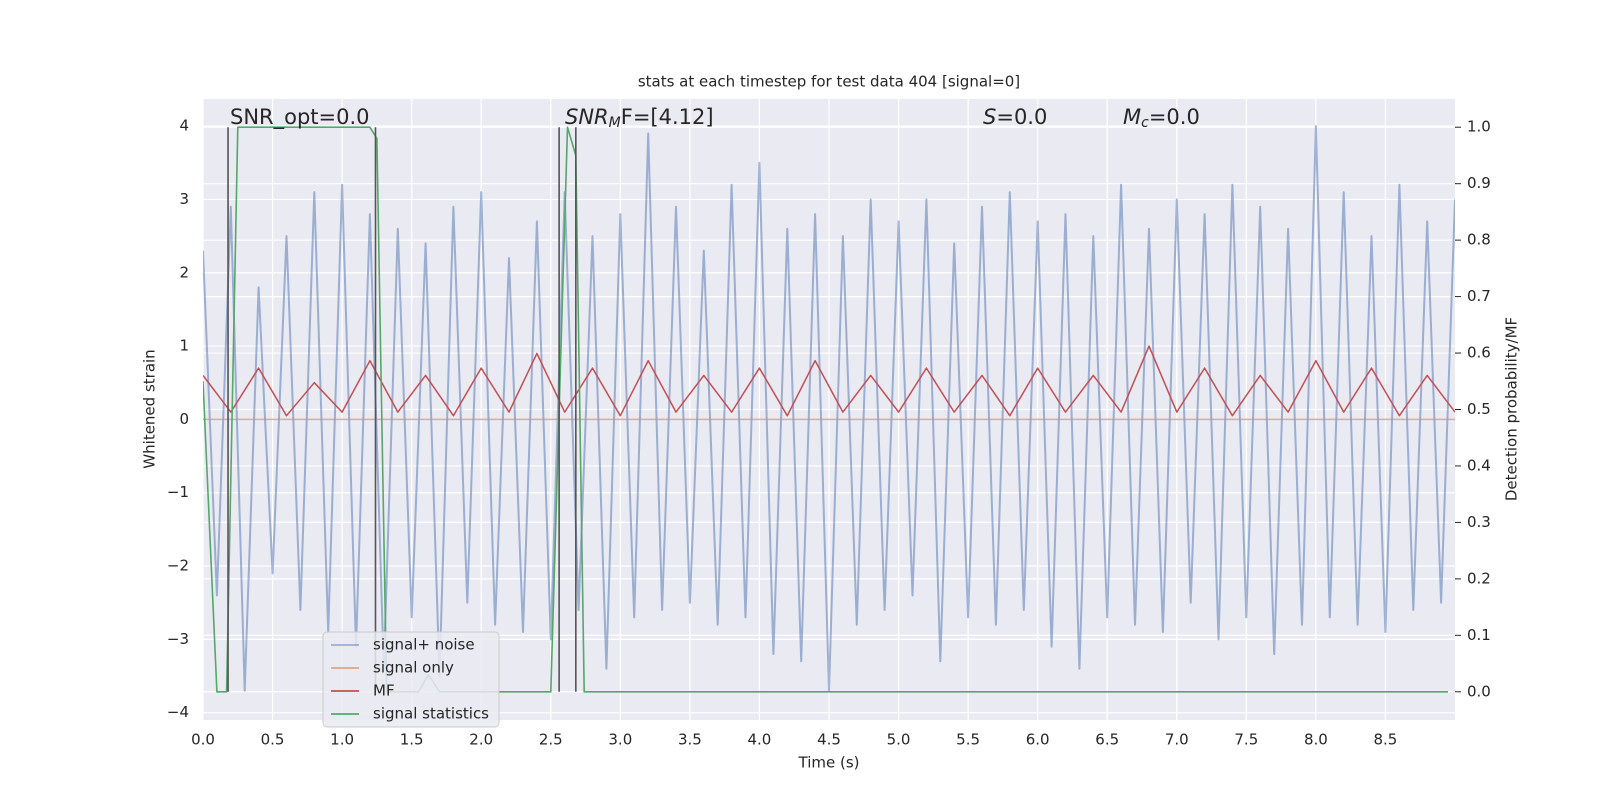 This screenshot has width=1600, height=800. I want to click on y2-tick-label: 1.0, so click(1479, 127).